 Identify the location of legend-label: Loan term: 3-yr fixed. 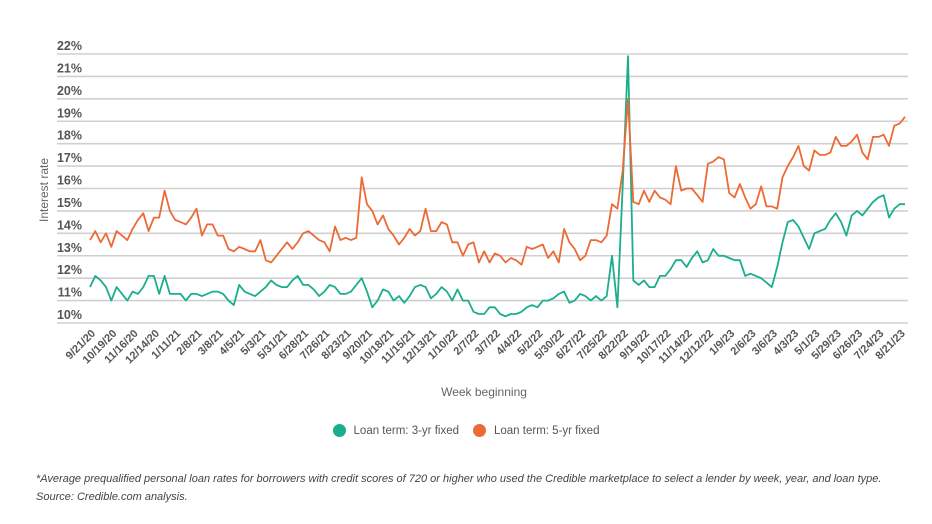
(406, 430).